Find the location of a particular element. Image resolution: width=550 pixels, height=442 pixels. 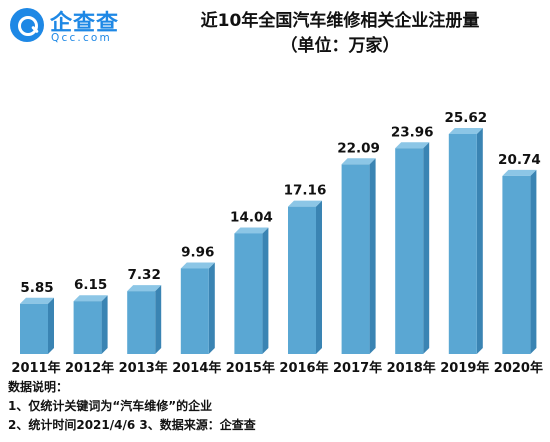

x-tick-label-2013年: 2013年 is located at coordinates (143, 368).